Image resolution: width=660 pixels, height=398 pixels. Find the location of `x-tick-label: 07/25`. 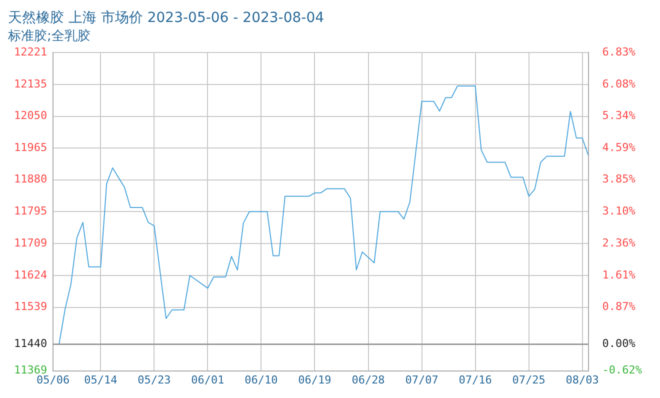

x-tick-label: 07/25 is located at coordinates (529, 379).